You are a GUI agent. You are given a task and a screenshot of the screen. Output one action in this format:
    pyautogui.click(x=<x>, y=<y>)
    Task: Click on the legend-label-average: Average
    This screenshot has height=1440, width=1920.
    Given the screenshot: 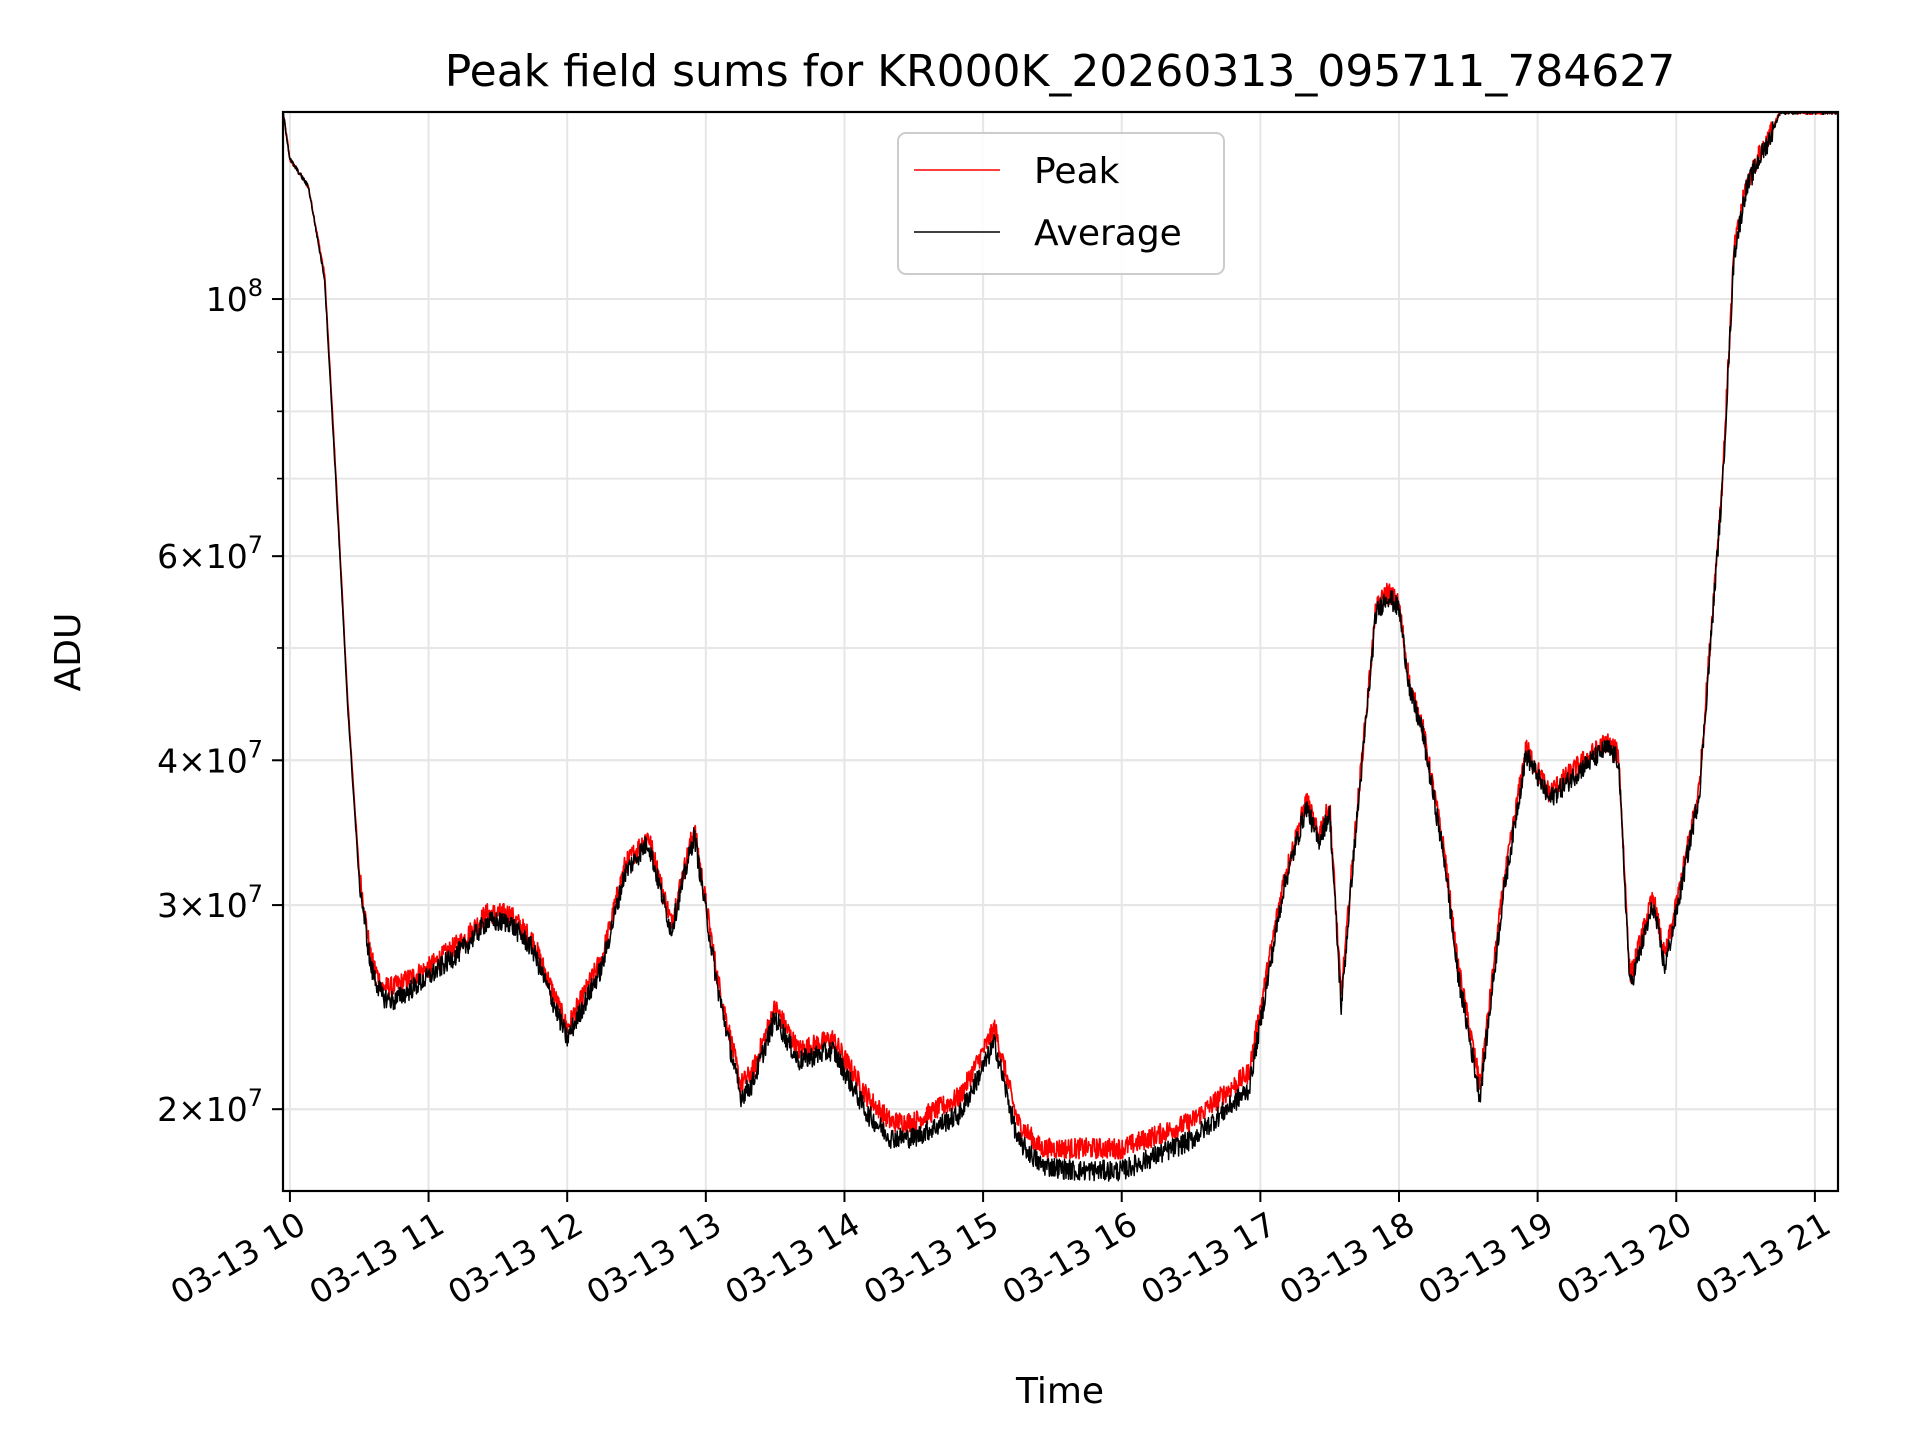 What is the action you would take?
    pyautogui.click(x=1108, y=233)
    